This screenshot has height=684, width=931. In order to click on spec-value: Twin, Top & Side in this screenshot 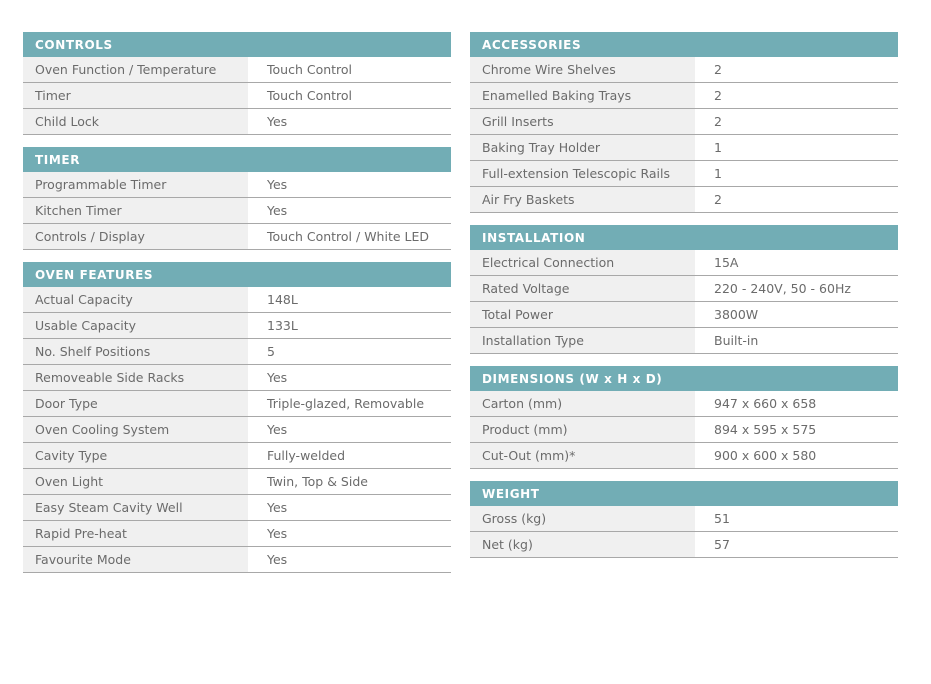, I will do `click(317, 481)`.